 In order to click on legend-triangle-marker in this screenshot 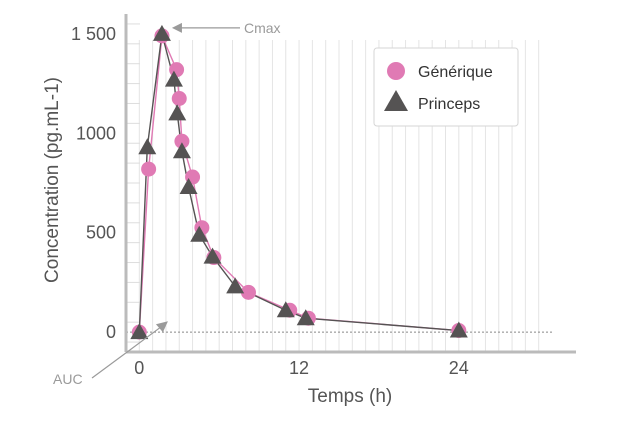, I will do `click(396, 100)`.